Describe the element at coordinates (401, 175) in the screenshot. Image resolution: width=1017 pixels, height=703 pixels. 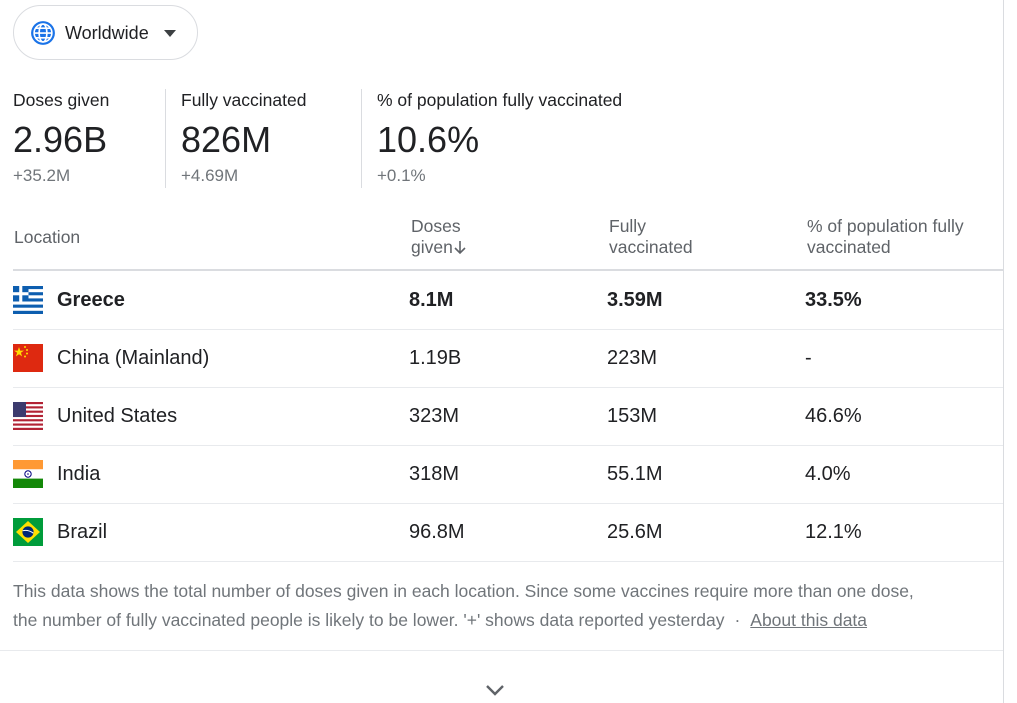
I see `stat-delta: +0.1%` at that location.